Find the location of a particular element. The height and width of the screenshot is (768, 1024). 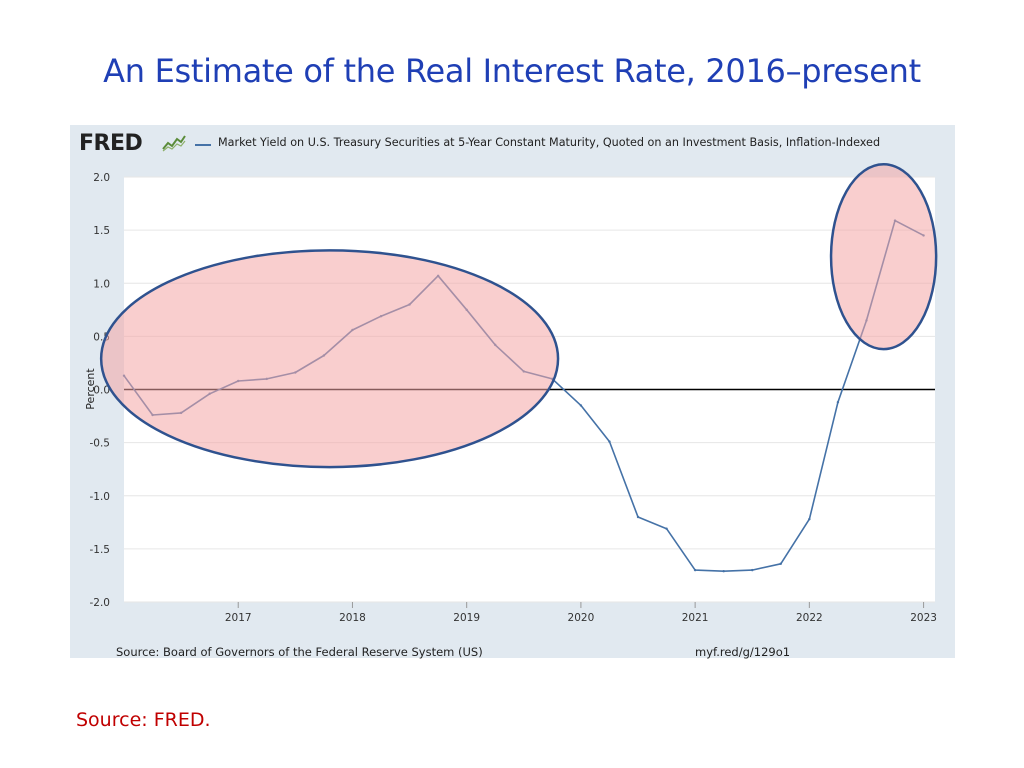

x-tick-label: 2017 is located at coordinates (238, 618).